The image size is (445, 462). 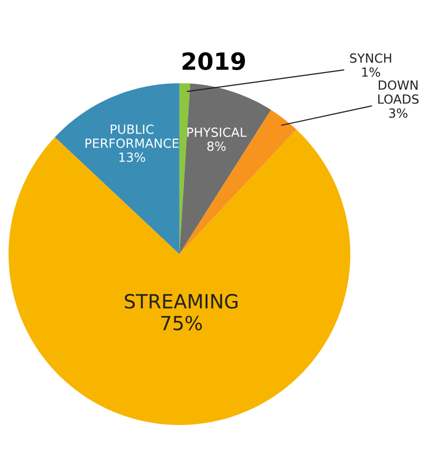 I want to click on data-label: 1%, so click(x=371, y=72).